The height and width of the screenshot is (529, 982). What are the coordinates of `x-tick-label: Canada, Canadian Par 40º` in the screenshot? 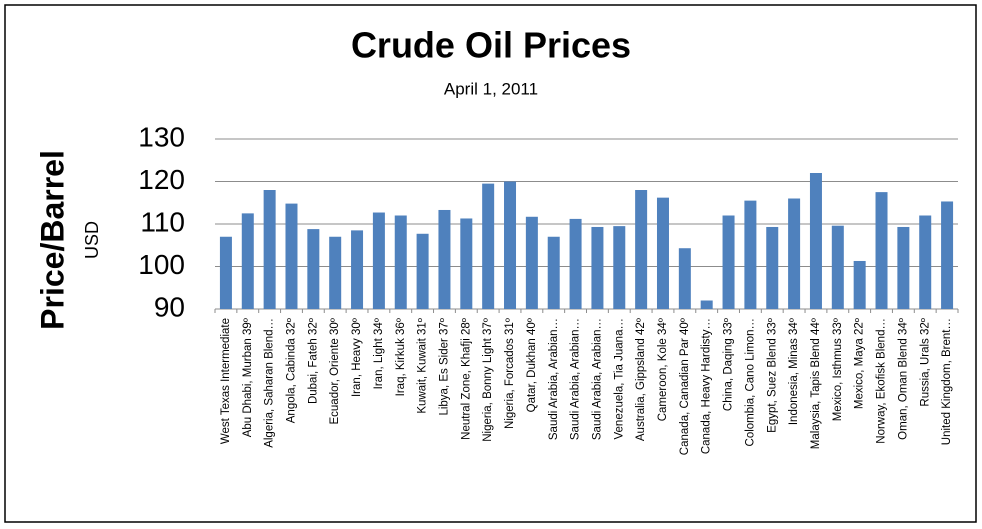 It's located at (685, 386).